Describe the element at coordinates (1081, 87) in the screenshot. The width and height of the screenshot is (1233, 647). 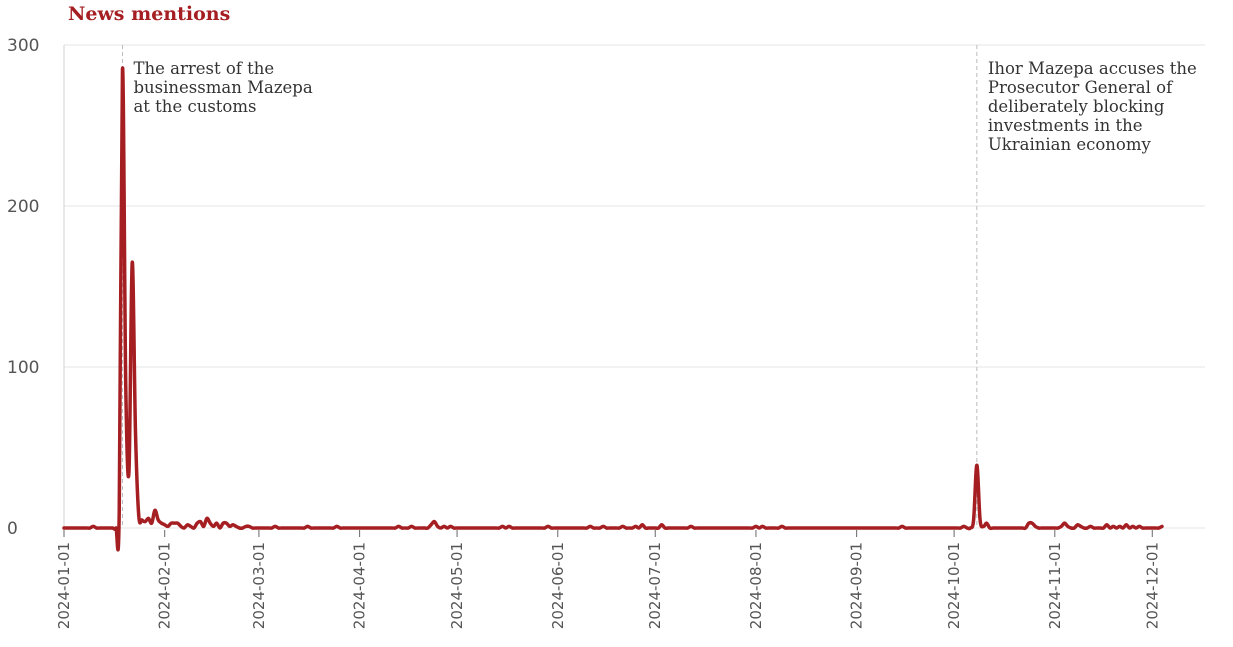
I see `annotation-line: Prosecutor General of` at that location.